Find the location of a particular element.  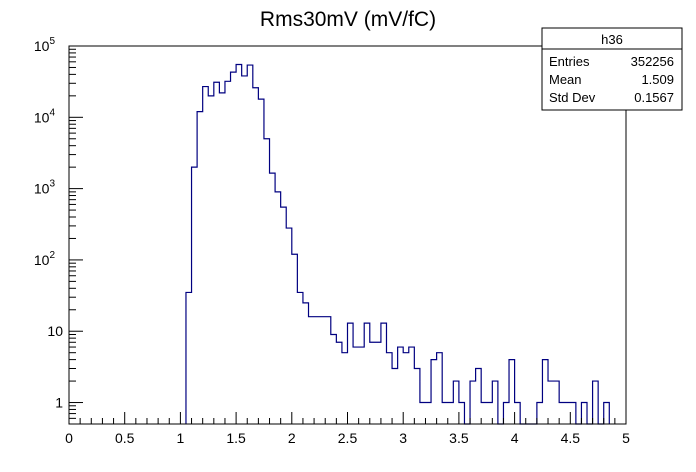

stats-box: h36 Entries 352256 Mean 1.509 Std Dev 0.1567 is located at coordinates (612, 69).